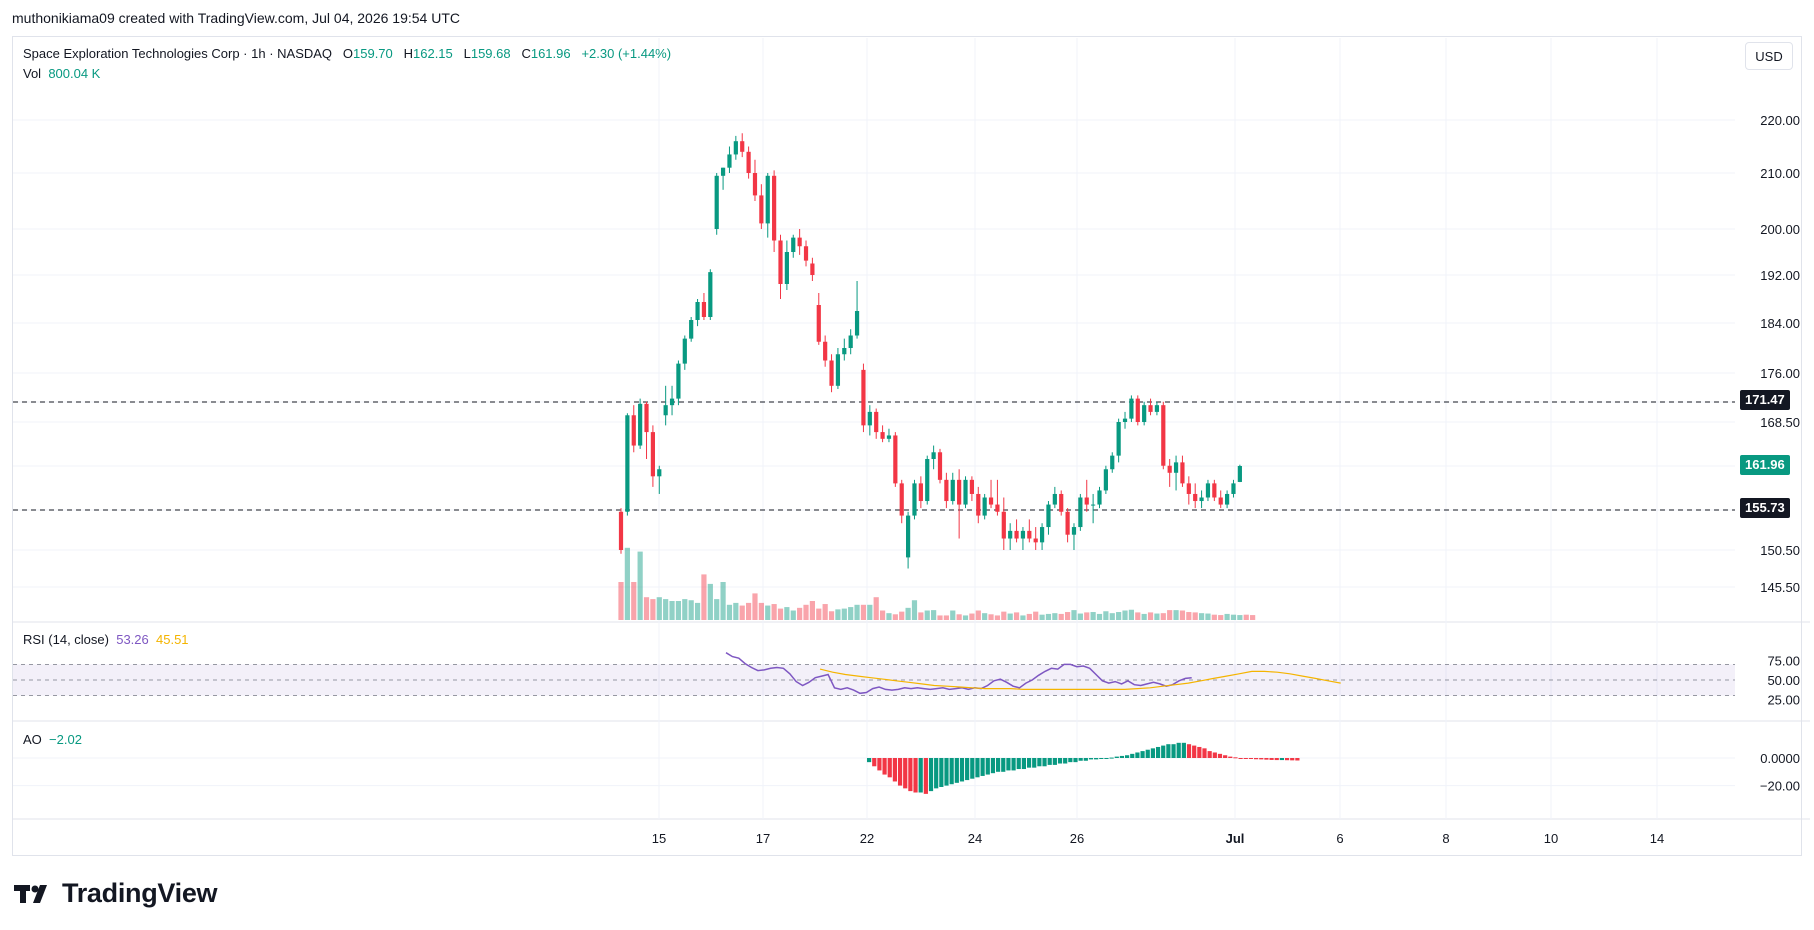 The height and width of the screenshot is (930, 1814). What do you see at coordinates (116, 893) in the screenshot?
I see `tradingview-logo: TradingView` at bounding box center [116, 893].